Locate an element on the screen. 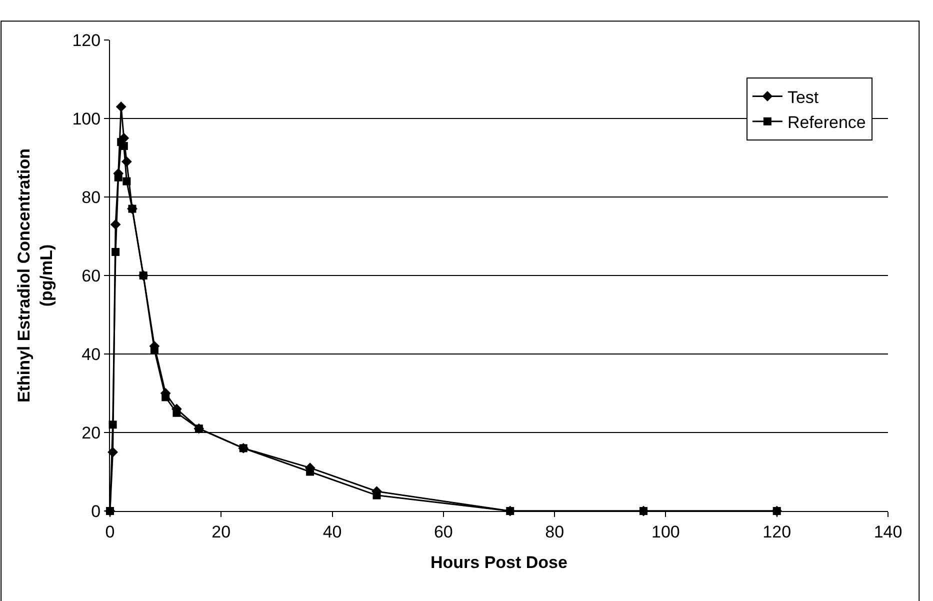 This screenshot has width=933, height=601. x-tick-label: 100 is located at coordinates (666, 532).